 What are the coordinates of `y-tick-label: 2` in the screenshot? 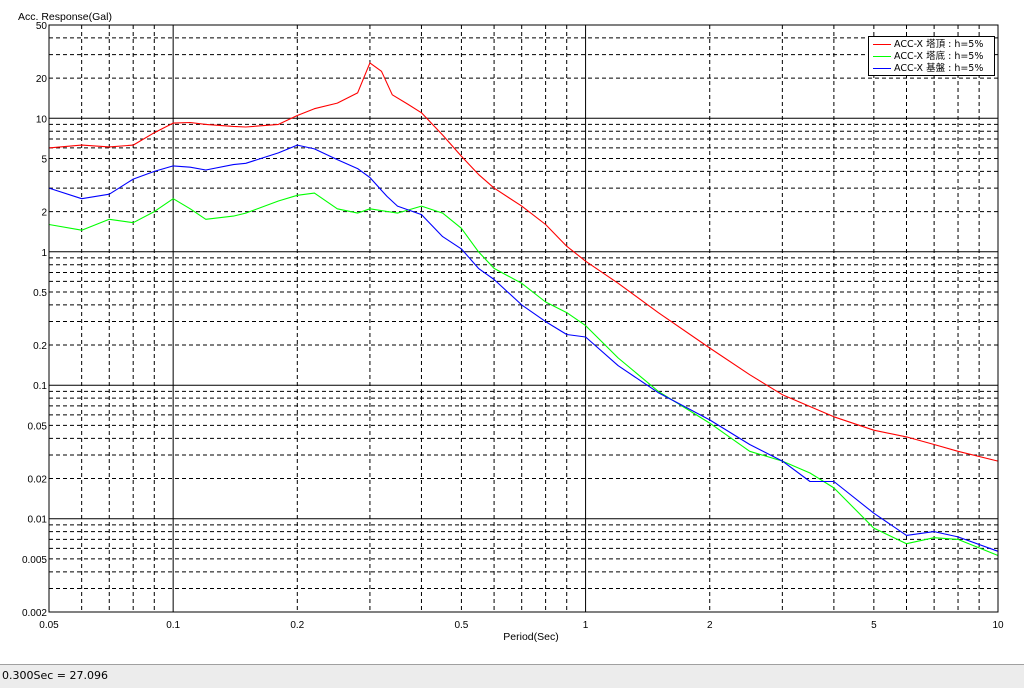 It's located at (44, 213).